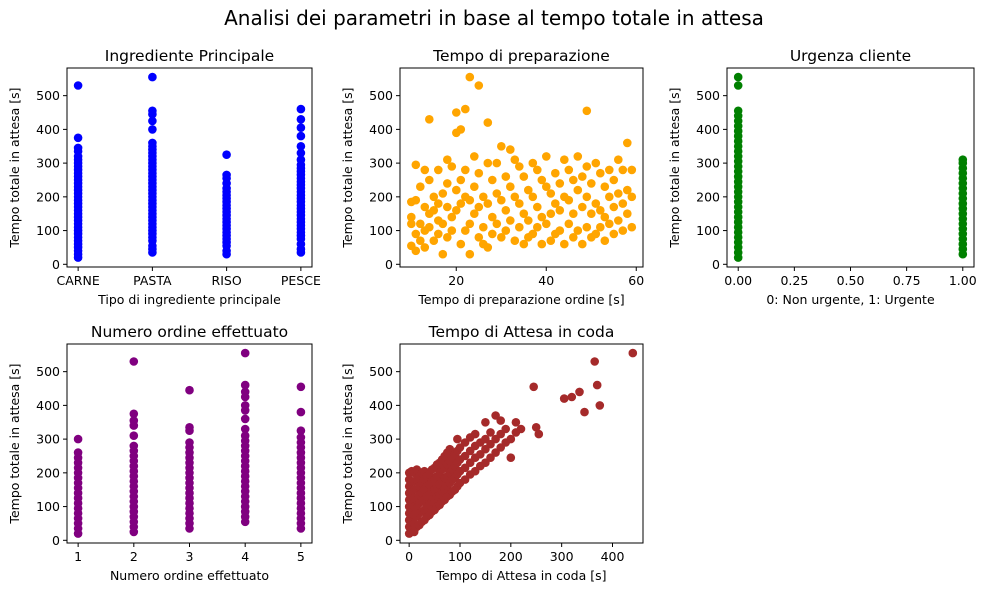 This screenshot has height=592, width=989. I want to click on x-tick-label: 1, so click(78, 556).